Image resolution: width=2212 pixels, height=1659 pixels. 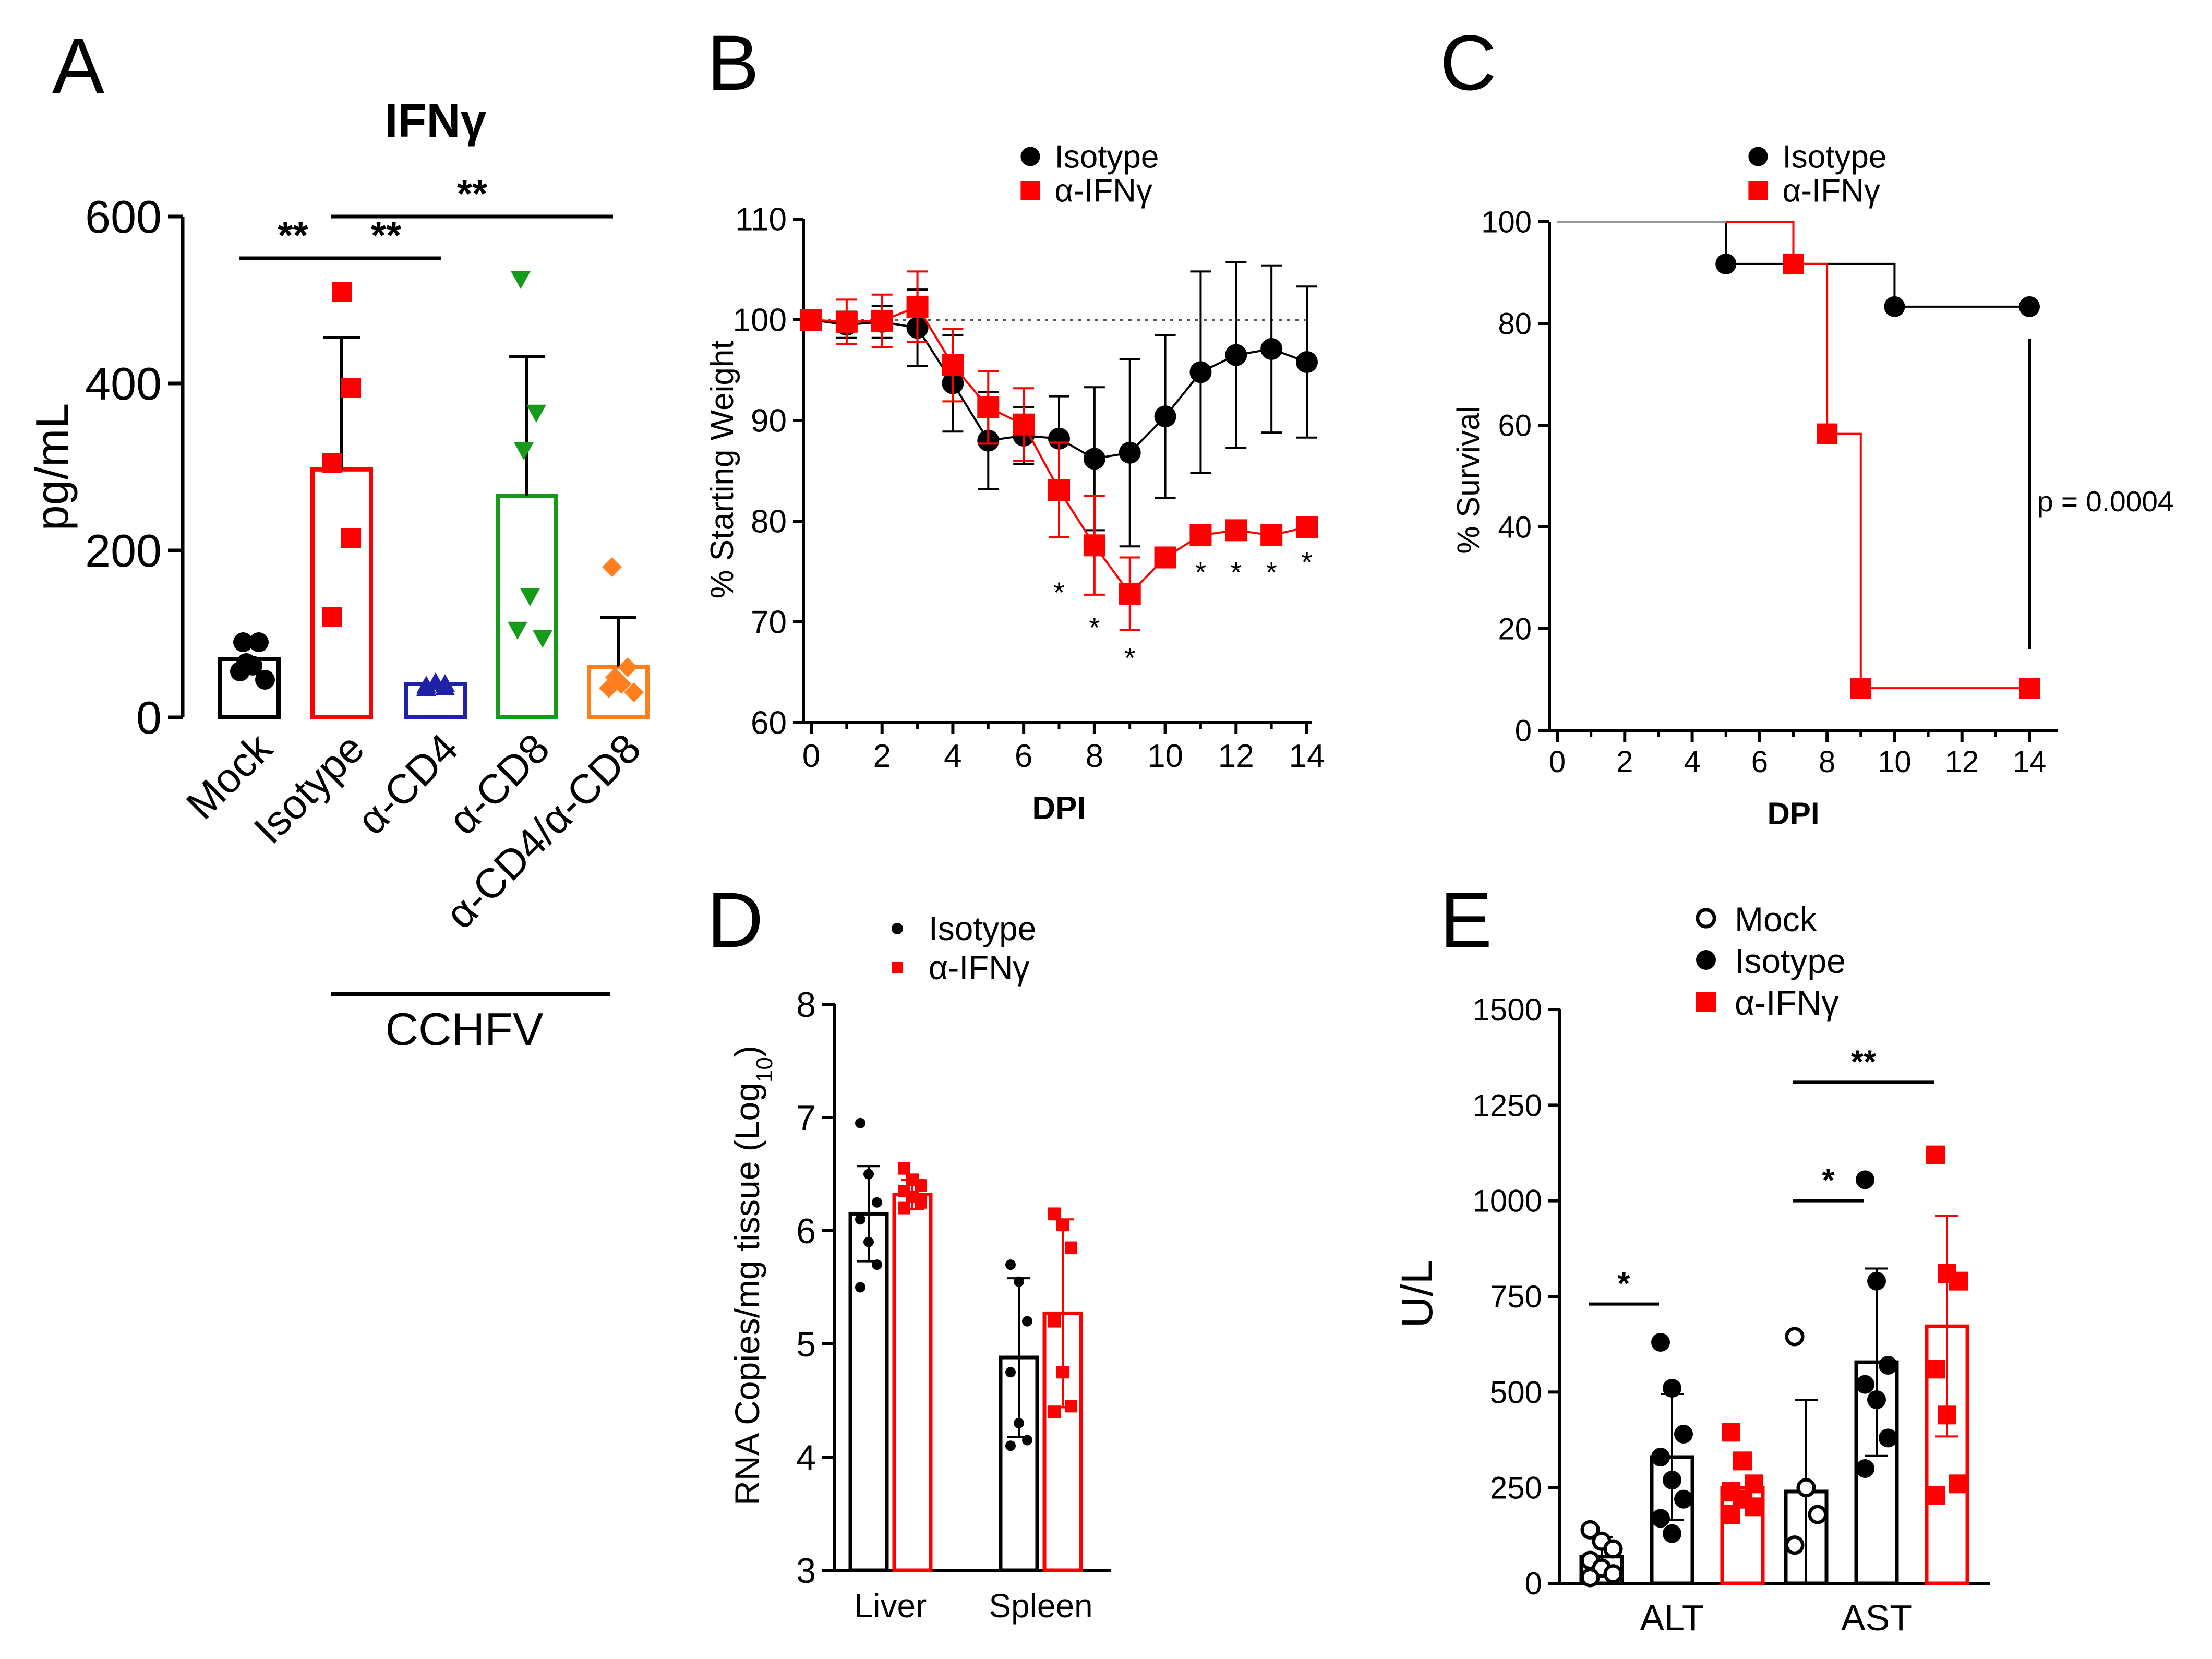 What do you see at coordinates (753, 1276) in the screenshot?
I see `y-axis-label: RNA Copies/mg tissue (Log10)` at bounding box center [753, 1276].